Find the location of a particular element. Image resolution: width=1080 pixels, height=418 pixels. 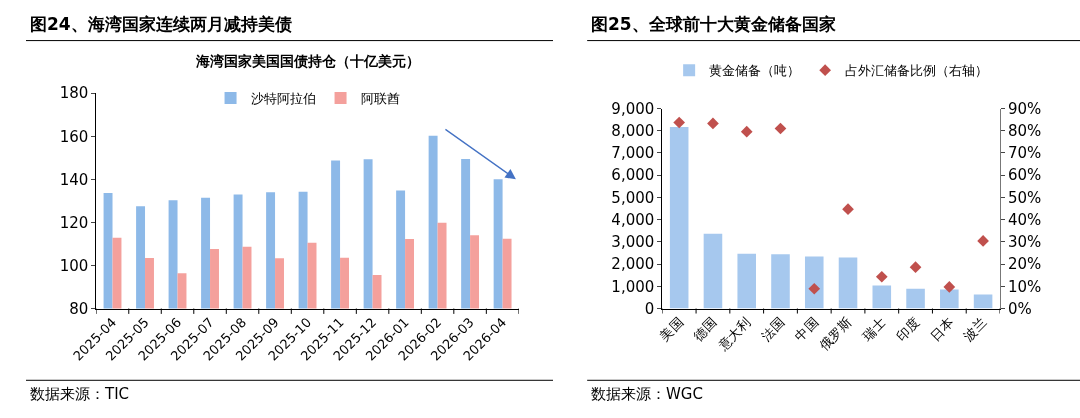

chart-title: 图25、全球前十大黄金储备国家 is located at coordinates (713, 24).